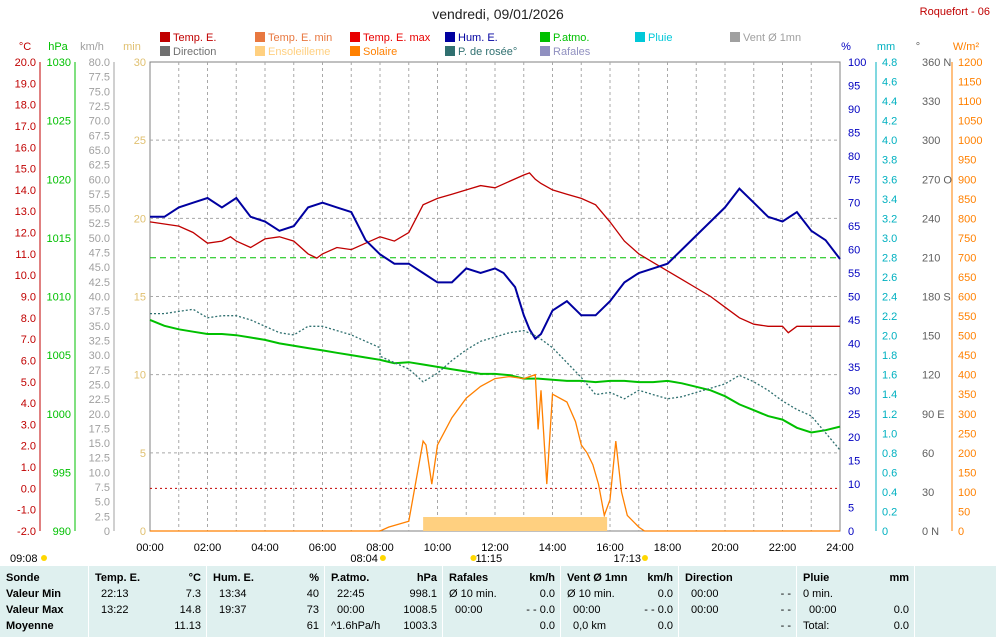 The width and height of the screenshot is (996, 637). I want to click on solar-axis-tick-label: 550, so click(967, 317).